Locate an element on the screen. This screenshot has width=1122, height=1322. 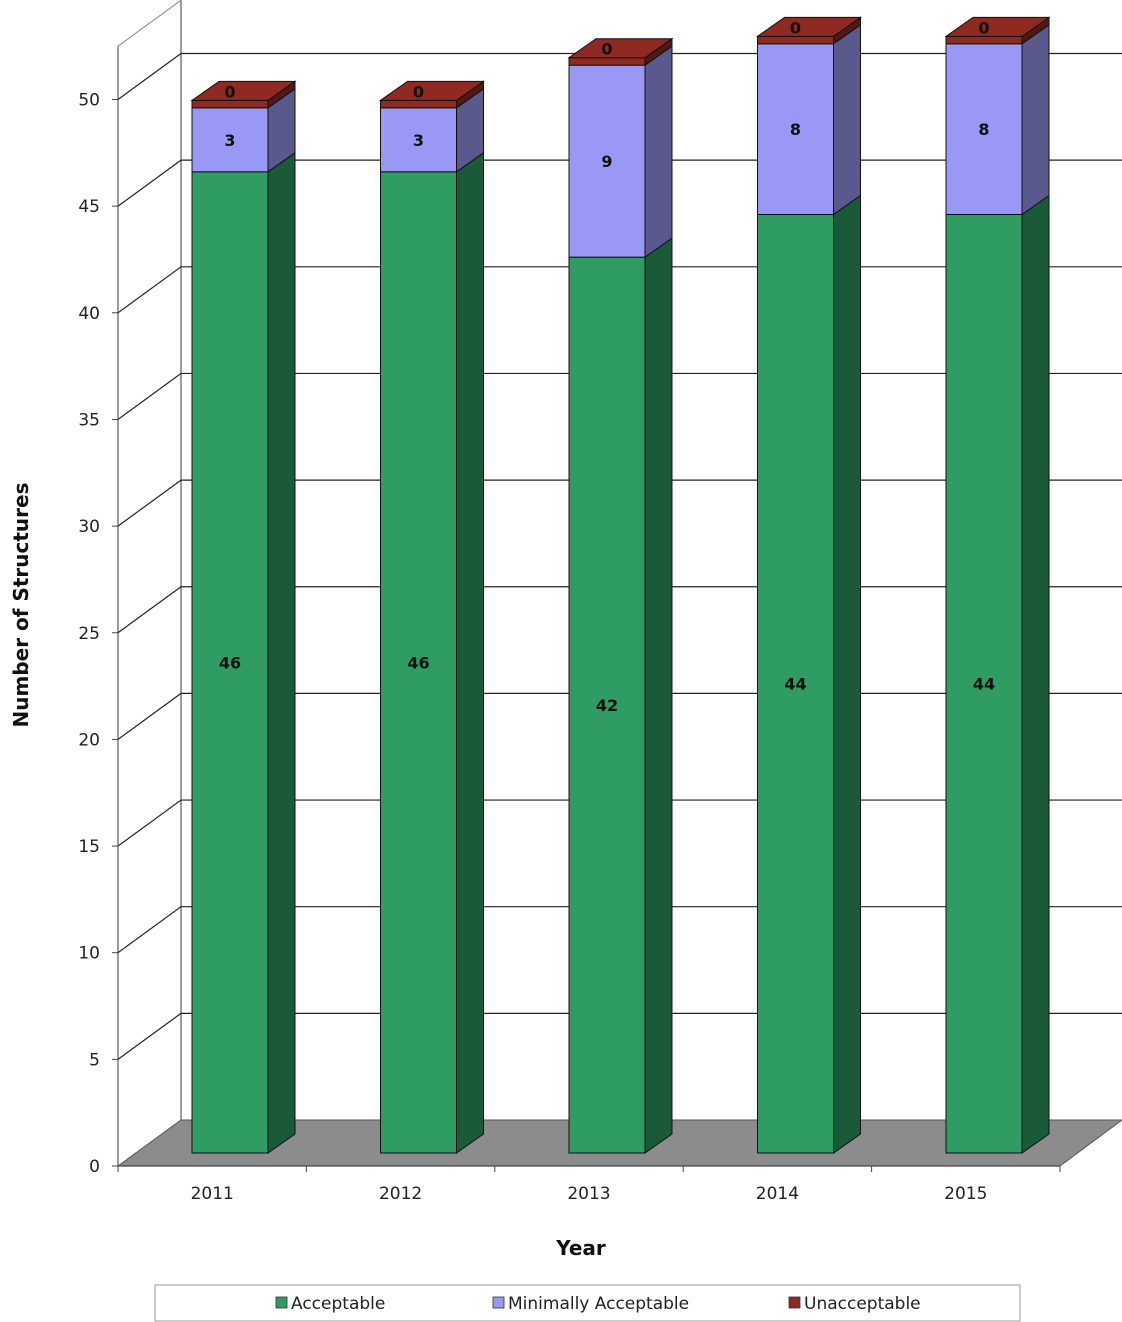
bar-2015-minimally-acceptable-front is located at coordinates (984, 129).